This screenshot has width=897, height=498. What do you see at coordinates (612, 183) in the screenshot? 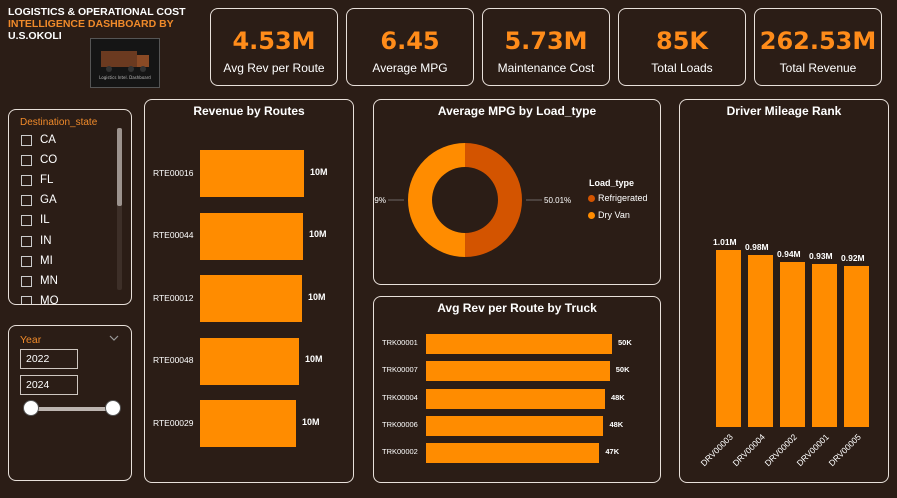
I see `legend-title: Load_type` at bounding box center [612, 183].